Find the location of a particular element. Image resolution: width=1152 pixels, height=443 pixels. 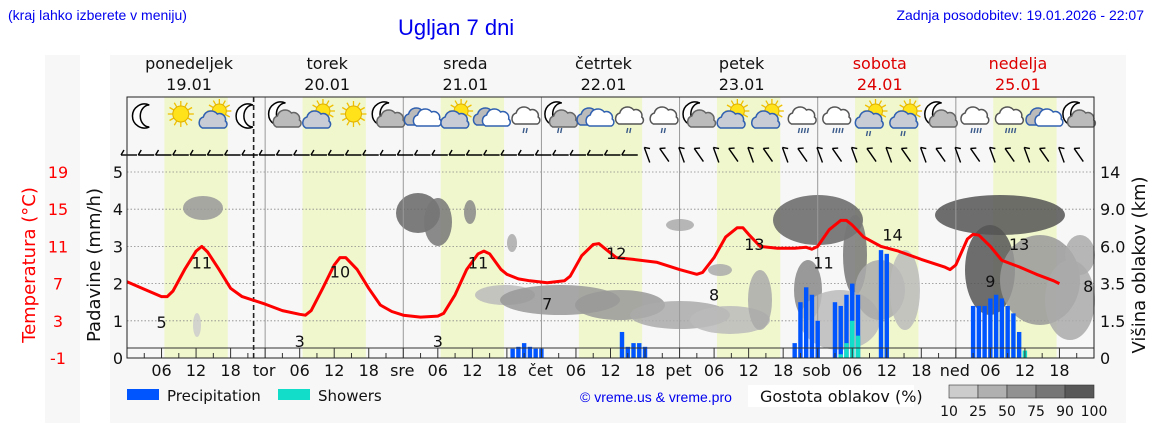

day-date: 20.01 is located at coordinates (327, 84).